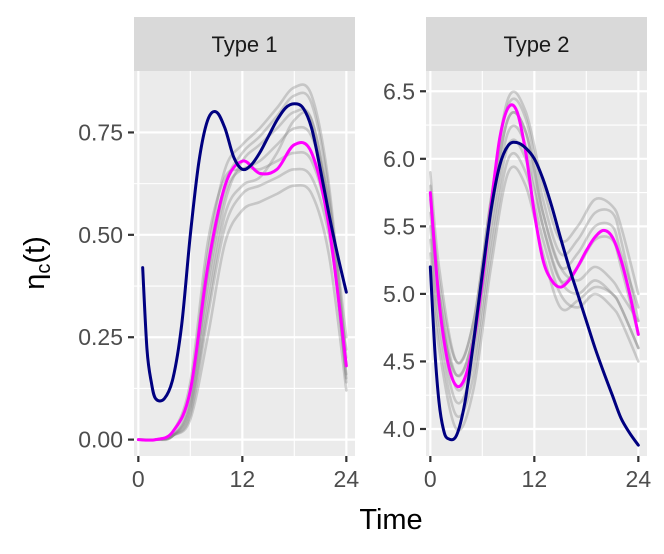  I want to click on x-axis-title: Time, so click(390, 520).